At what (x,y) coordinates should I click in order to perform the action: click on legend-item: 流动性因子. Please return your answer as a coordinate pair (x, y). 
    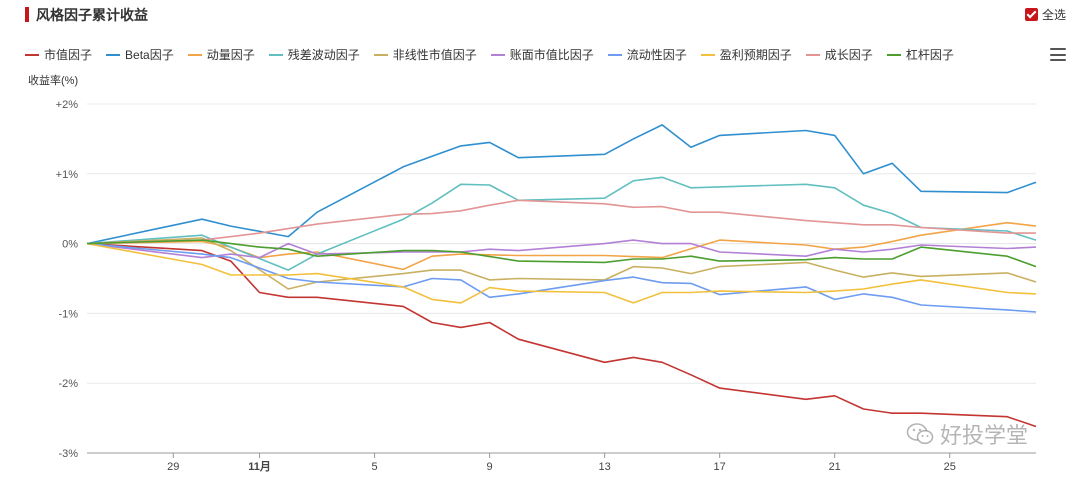
    Looking at the image, I should click on (647, 54).